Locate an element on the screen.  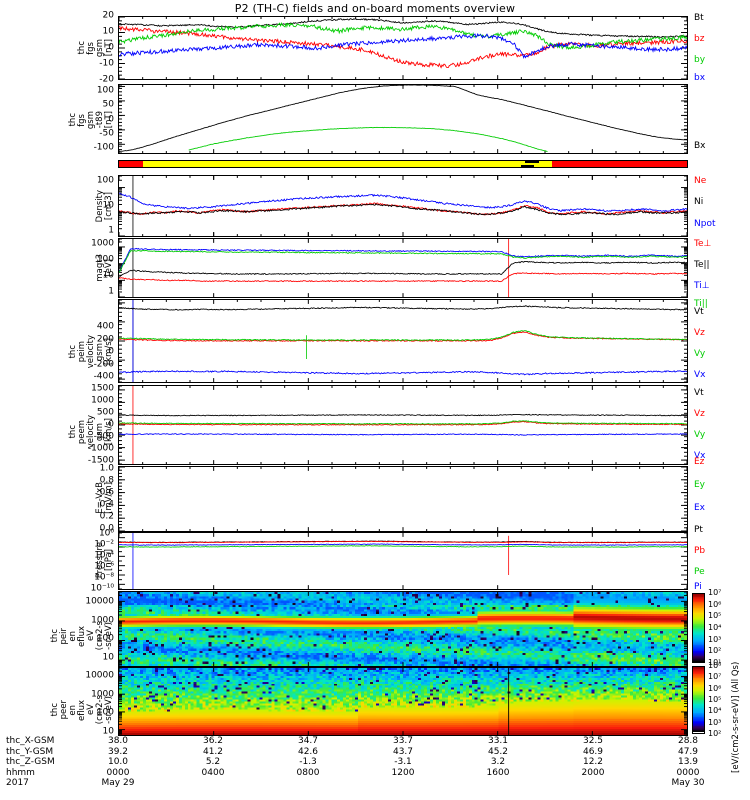
colorbar-unit-label: [eV/(cm2-s-sr-eV)] (All Qs) is located at coordinates (736, 717).